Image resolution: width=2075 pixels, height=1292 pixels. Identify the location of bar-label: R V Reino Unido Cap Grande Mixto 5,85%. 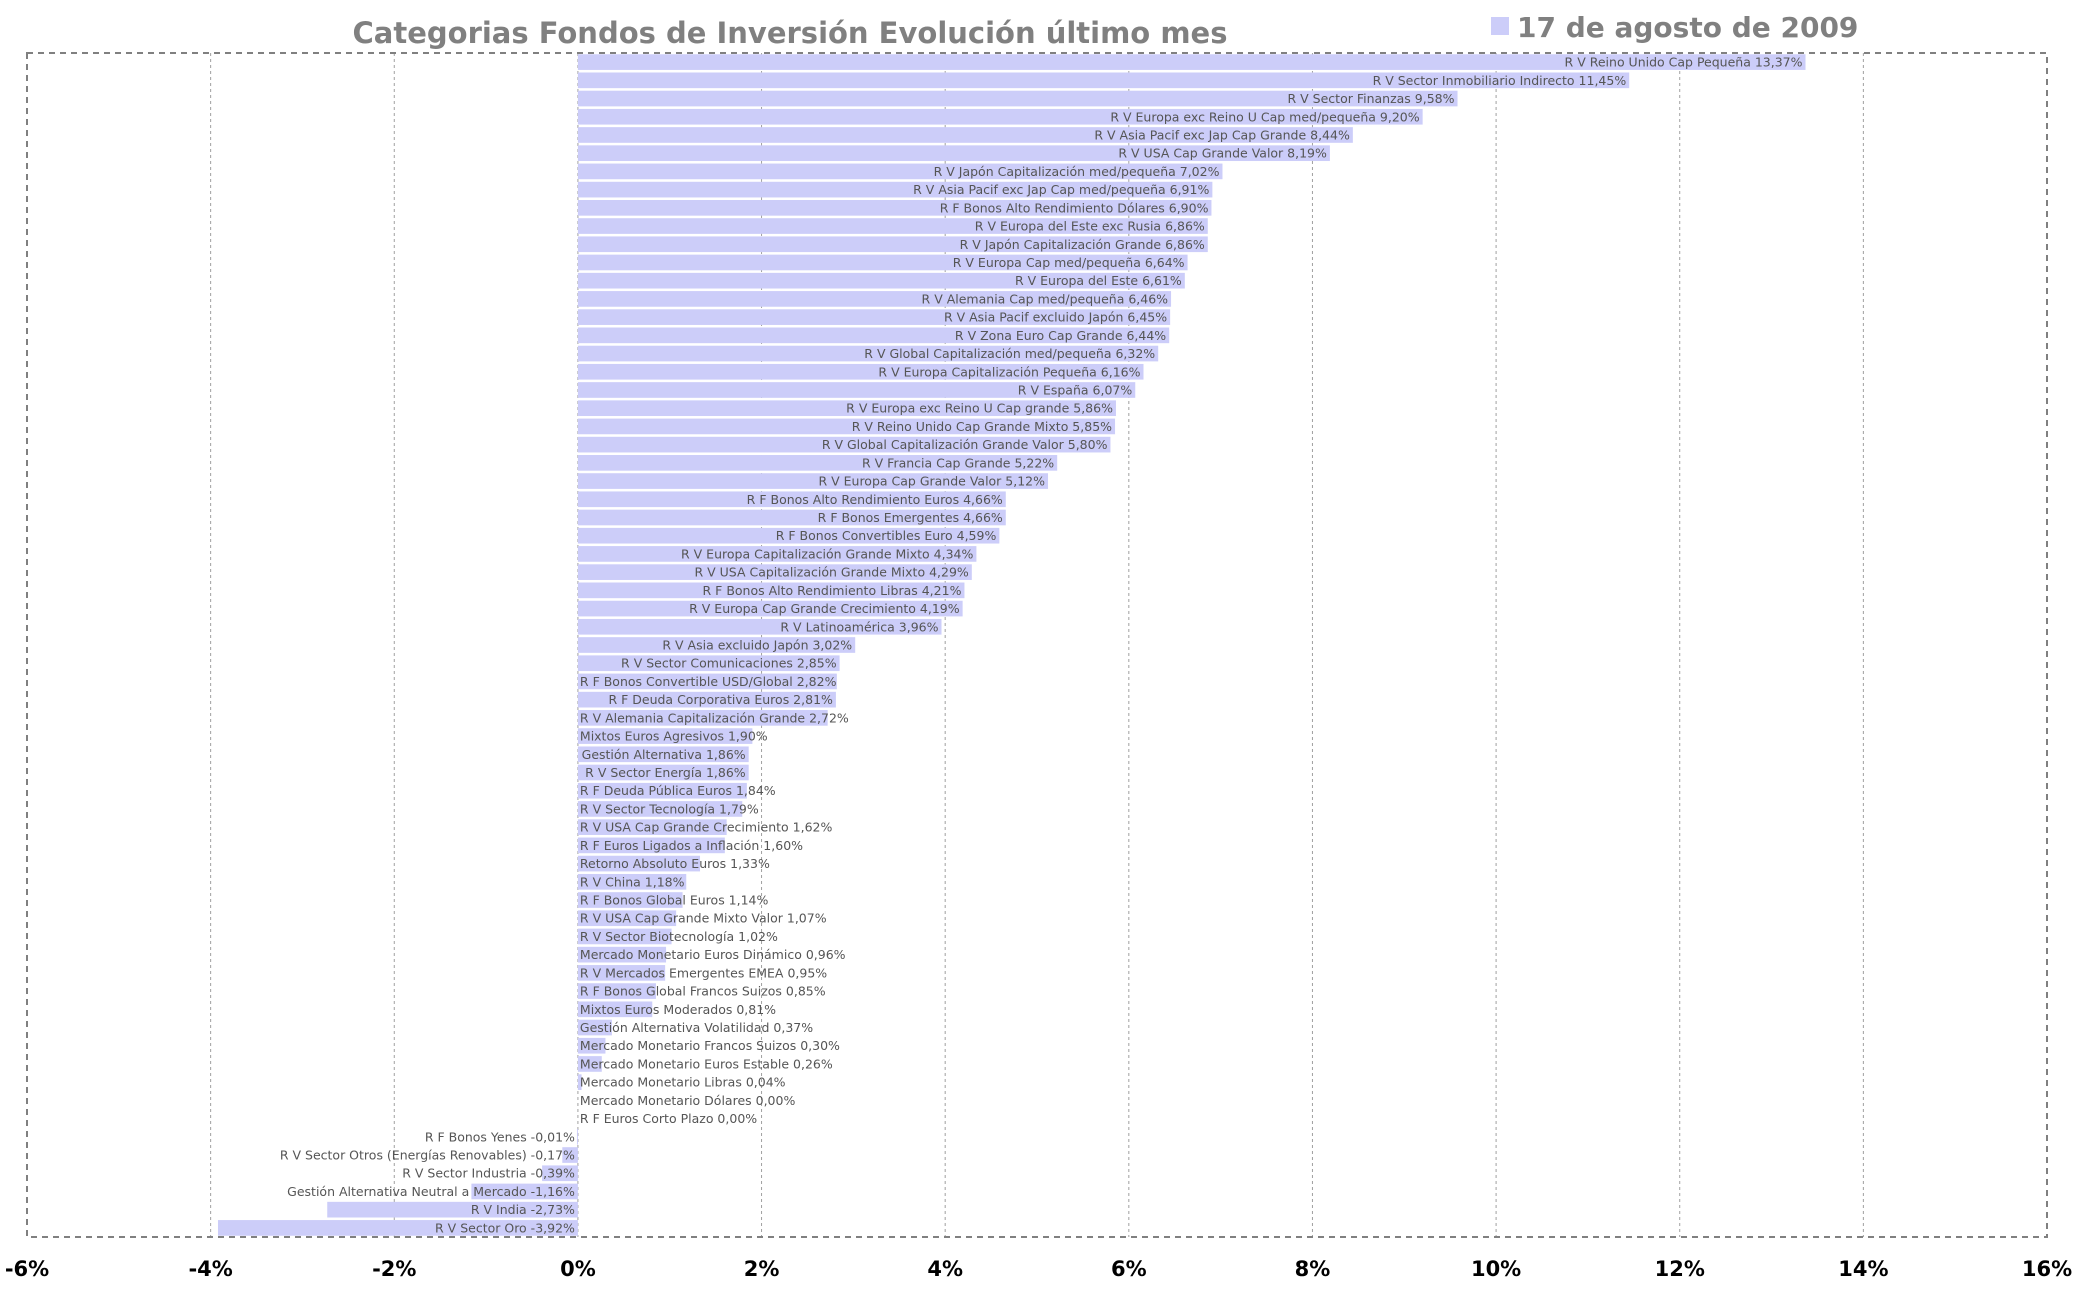
(982, 426).